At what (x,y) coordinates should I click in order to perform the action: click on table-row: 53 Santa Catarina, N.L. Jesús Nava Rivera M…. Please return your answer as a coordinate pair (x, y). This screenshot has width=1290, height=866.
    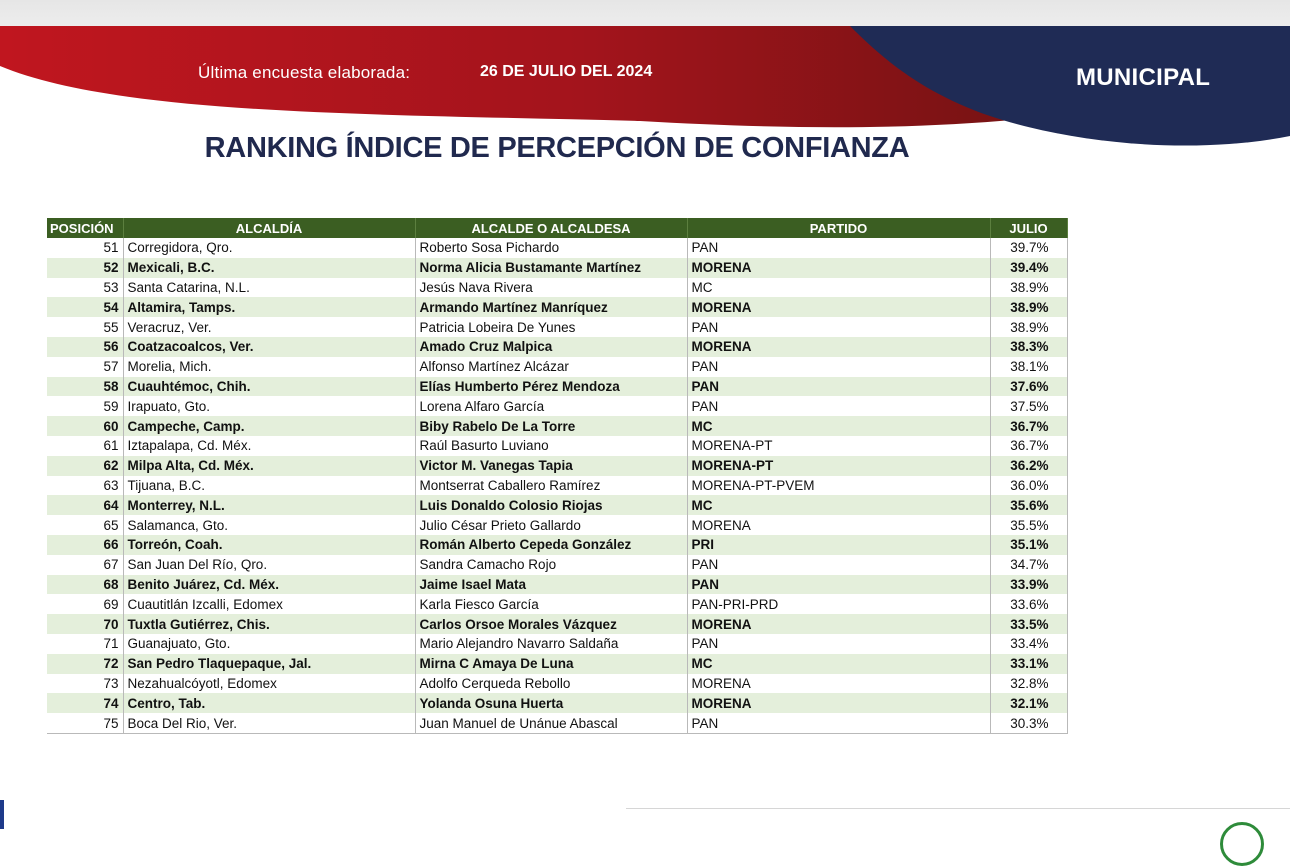
    Looking at the image, I should click on (557, 287).